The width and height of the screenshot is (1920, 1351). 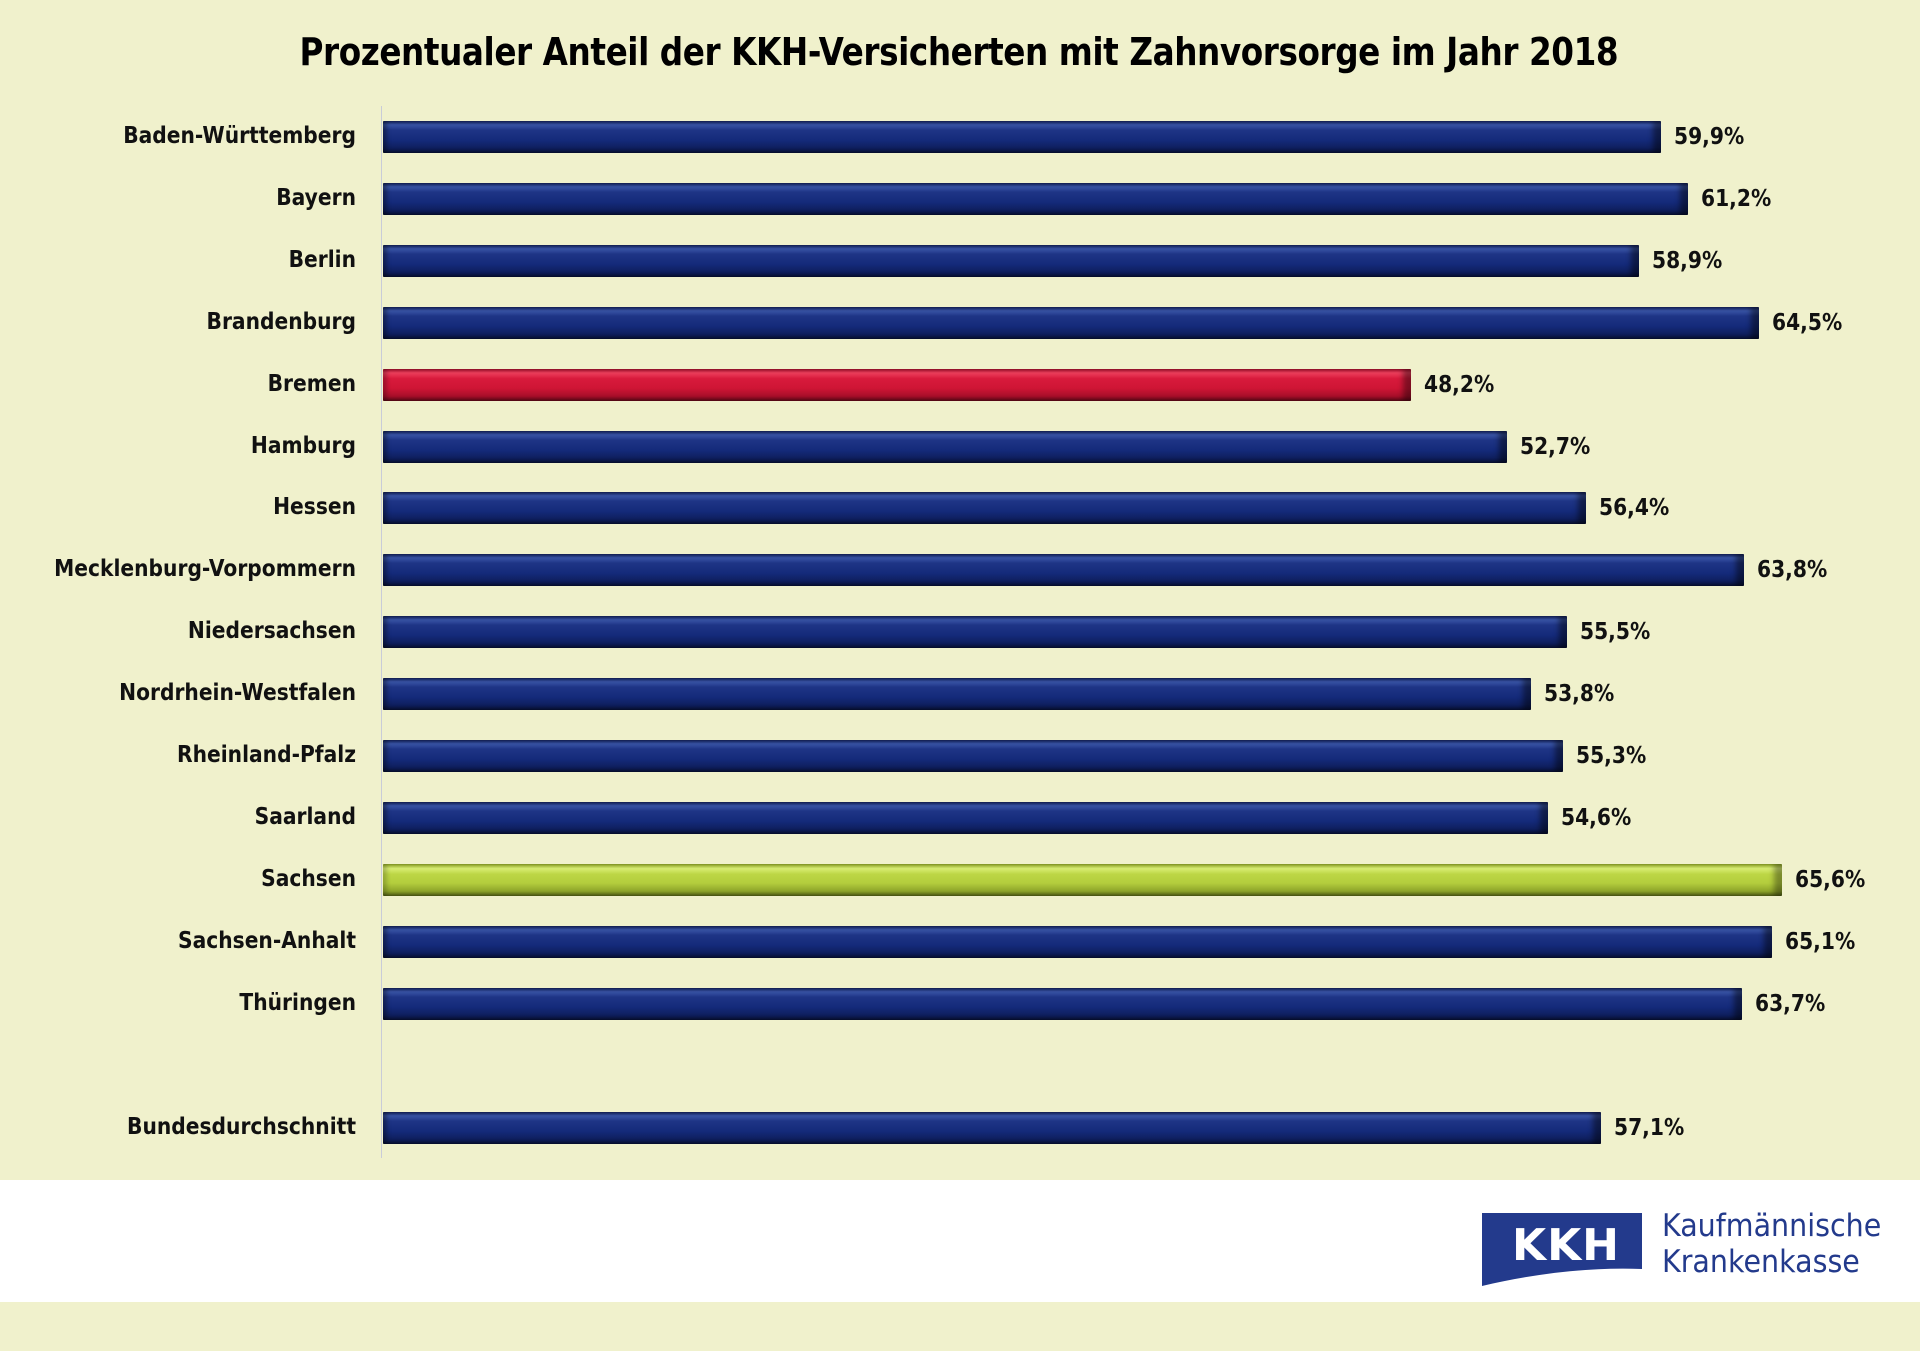 I want to click on value-label-bayern: 61,2%, so click(x=1736, y=198).